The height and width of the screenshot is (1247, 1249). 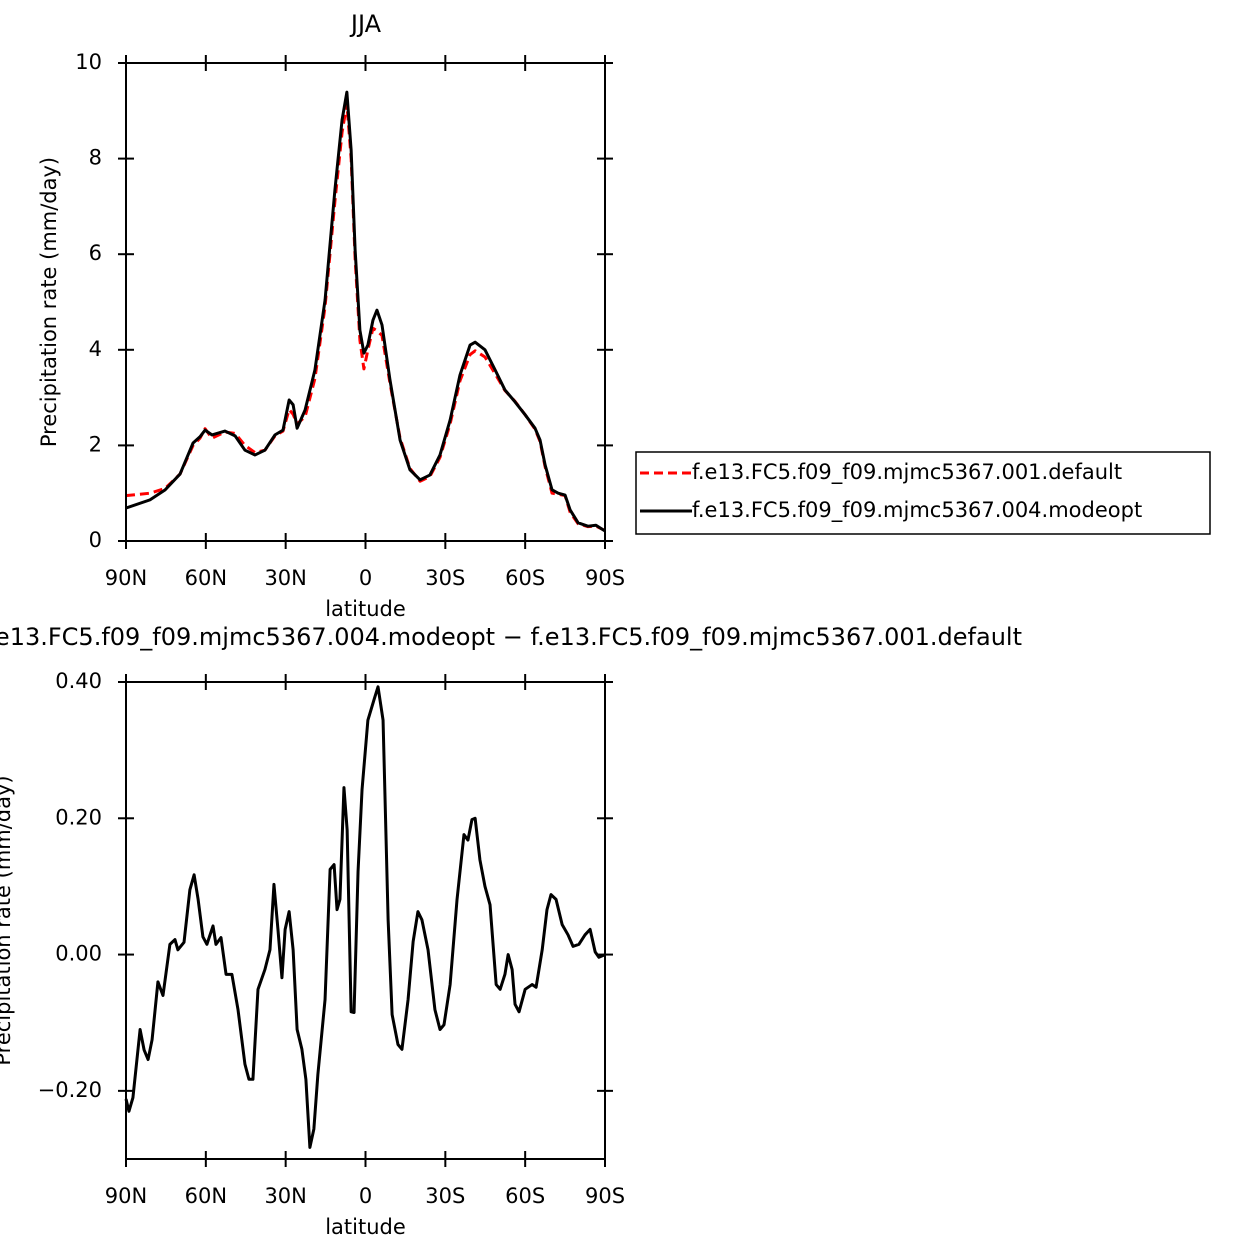 What do you see at coordinates (78, 954) in the screenshot?
I see `y-tick-label: 0.00` at bounding box center [78, 954].